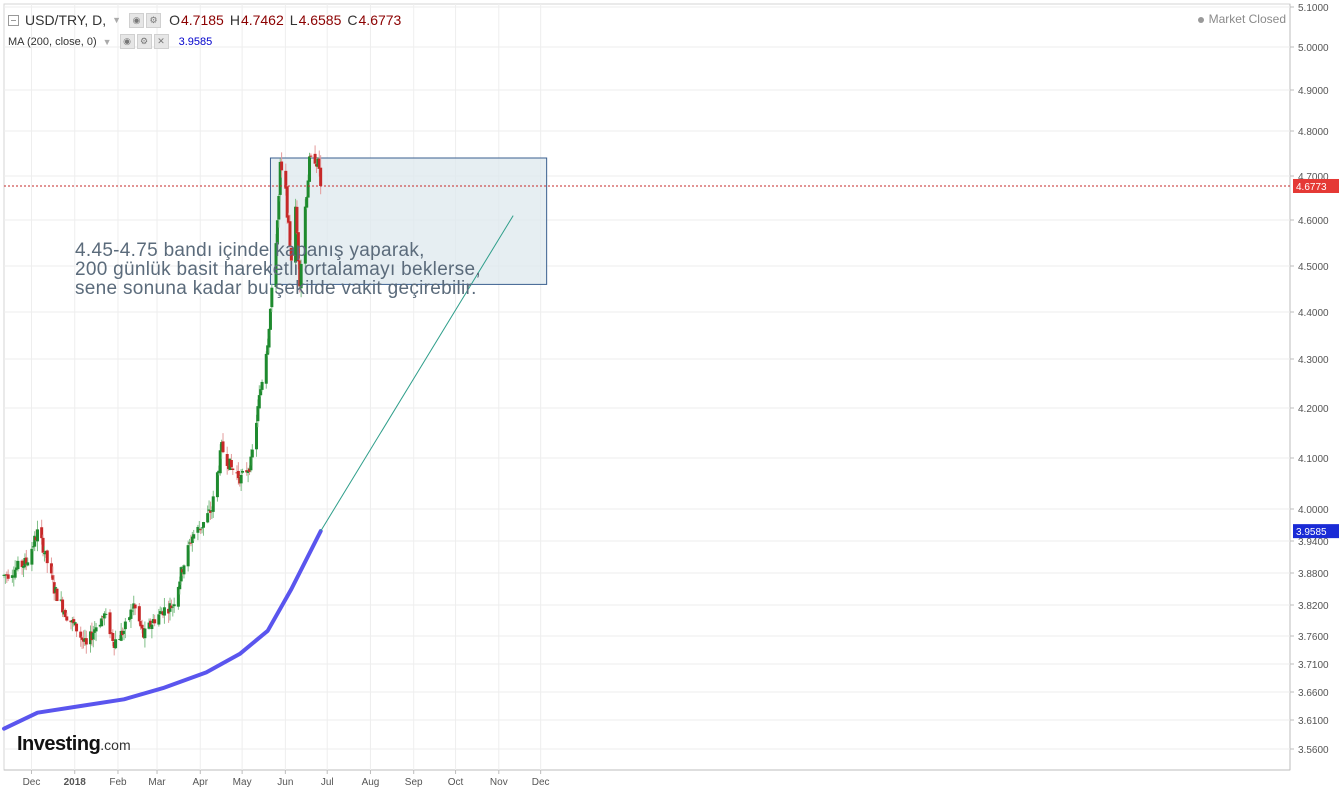 The height and width of the screenshot is (793, 1342). What do you see at coordinates (1313, 132) in the screenshot?
I see `y-tick-label: 4.8000` at bounding box center [1313, 132].